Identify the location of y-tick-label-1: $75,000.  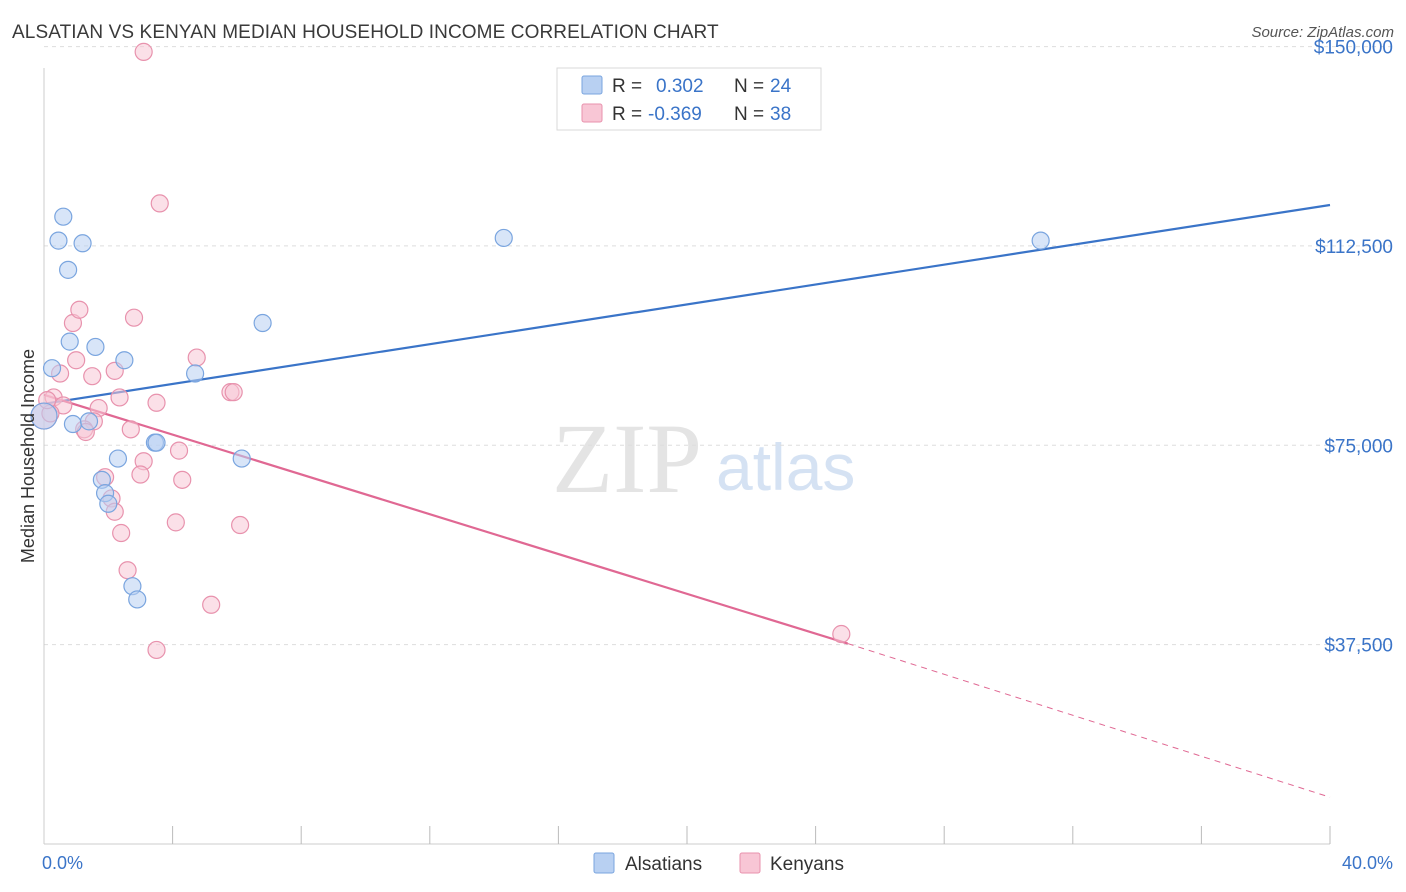
(1358, 446).